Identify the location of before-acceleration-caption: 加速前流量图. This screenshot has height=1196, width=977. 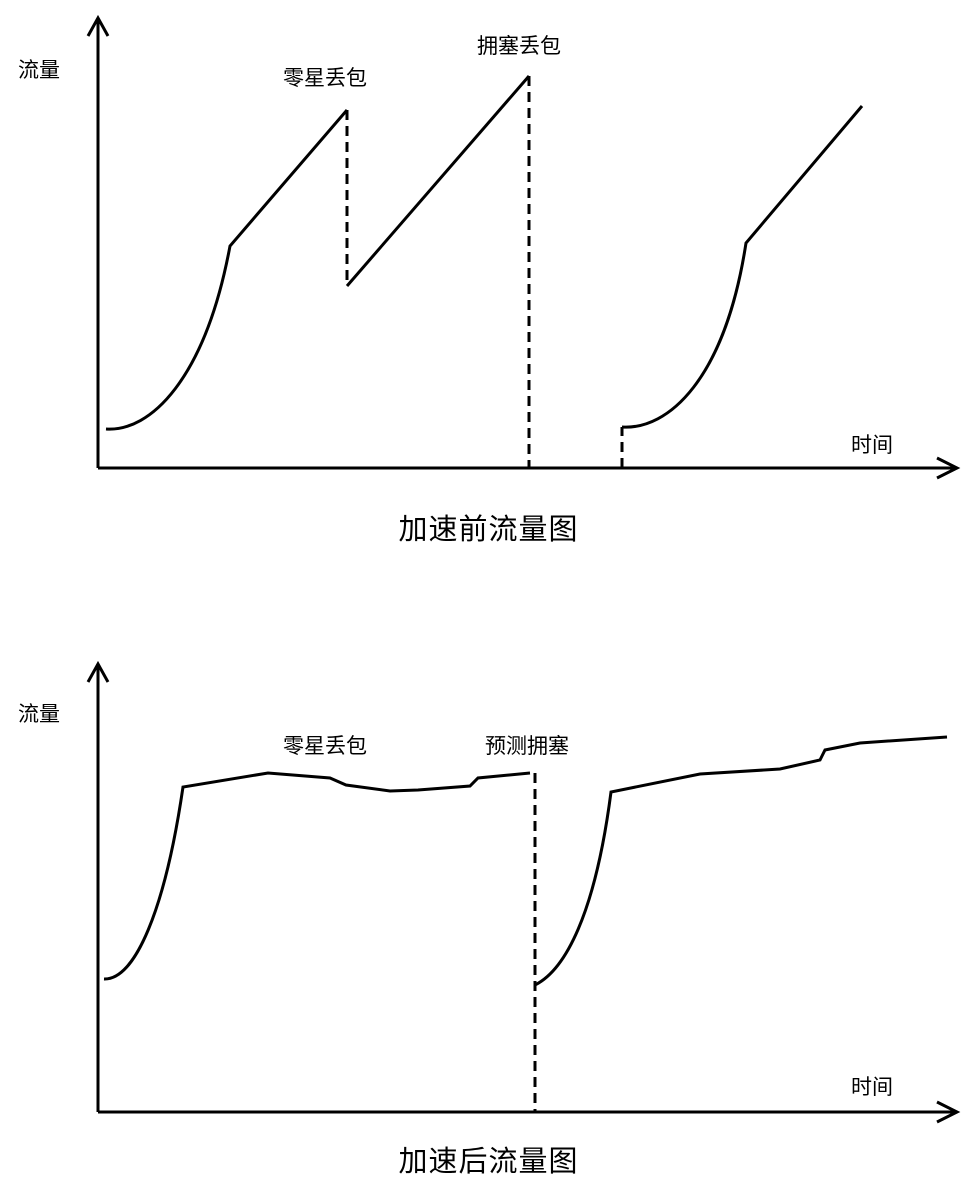
(488, 529).